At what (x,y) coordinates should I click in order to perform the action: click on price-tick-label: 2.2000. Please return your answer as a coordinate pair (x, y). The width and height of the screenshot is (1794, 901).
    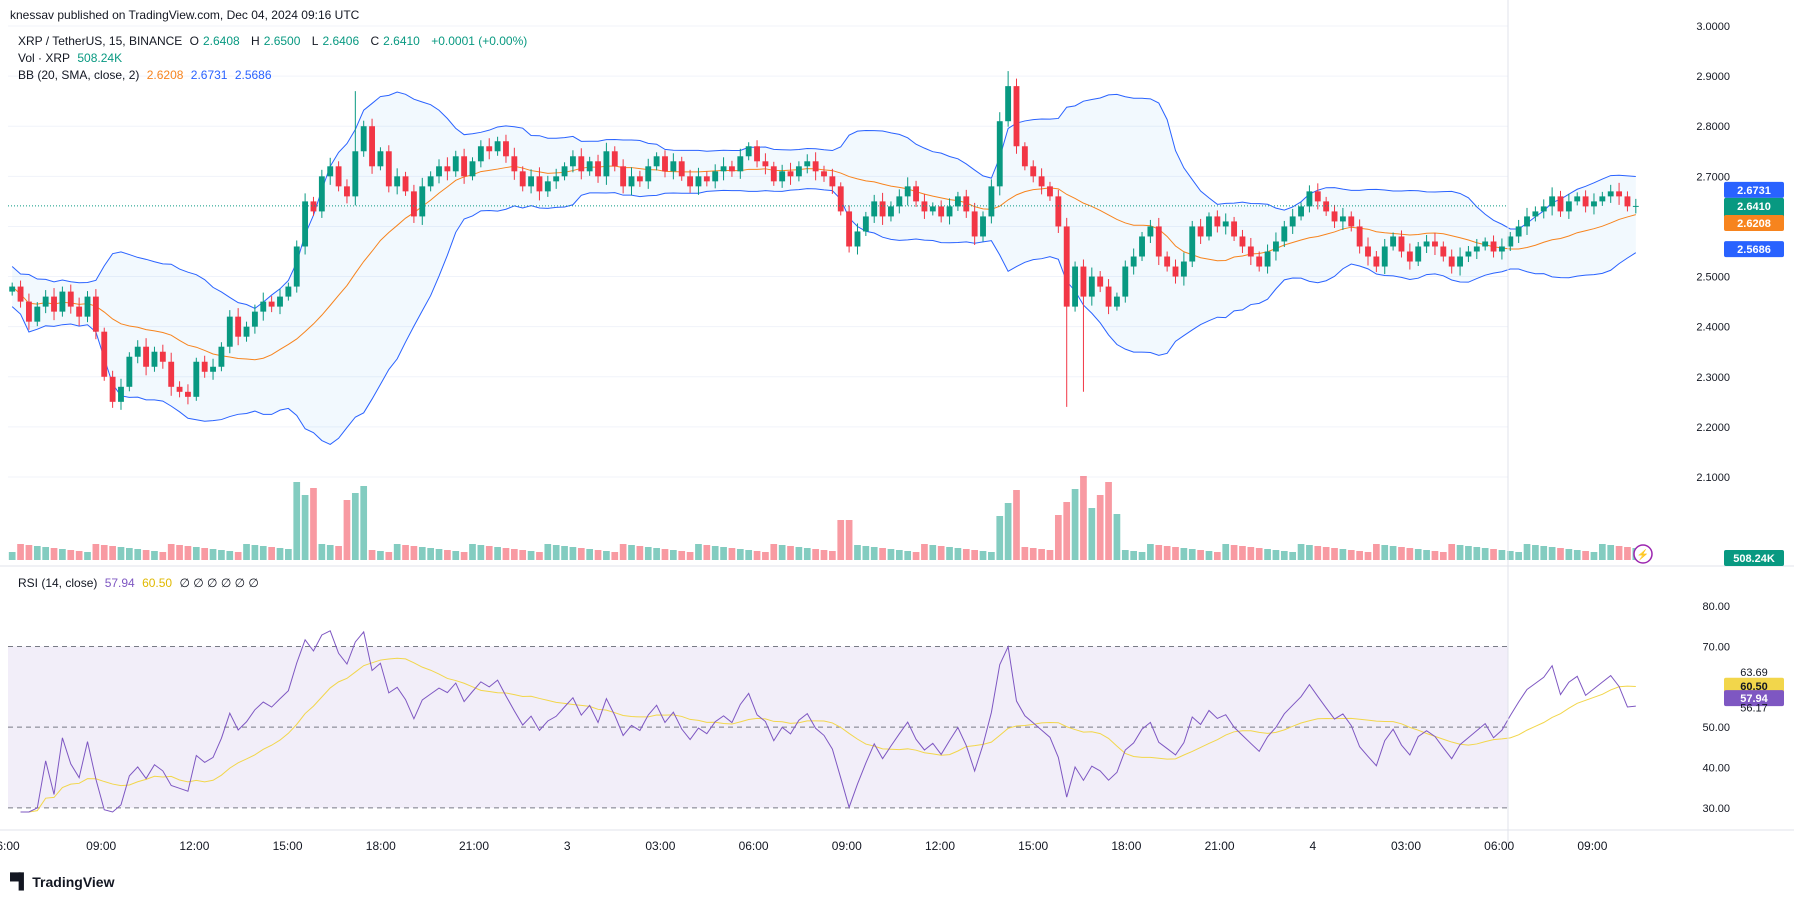
    Looking at the image, I should click on (1713, 428).